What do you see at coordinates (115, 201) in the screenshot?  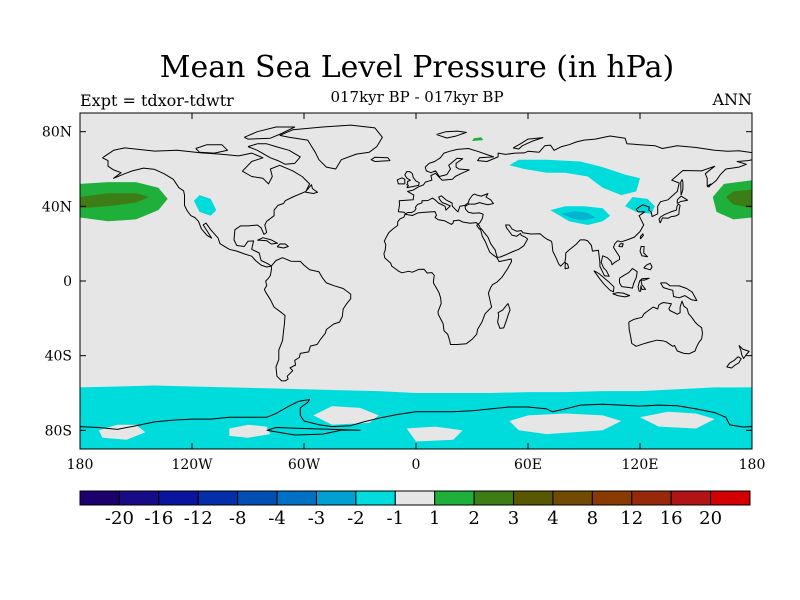 I see `anomaly-north-pacific-west-core` at bounding box center [115, 201].